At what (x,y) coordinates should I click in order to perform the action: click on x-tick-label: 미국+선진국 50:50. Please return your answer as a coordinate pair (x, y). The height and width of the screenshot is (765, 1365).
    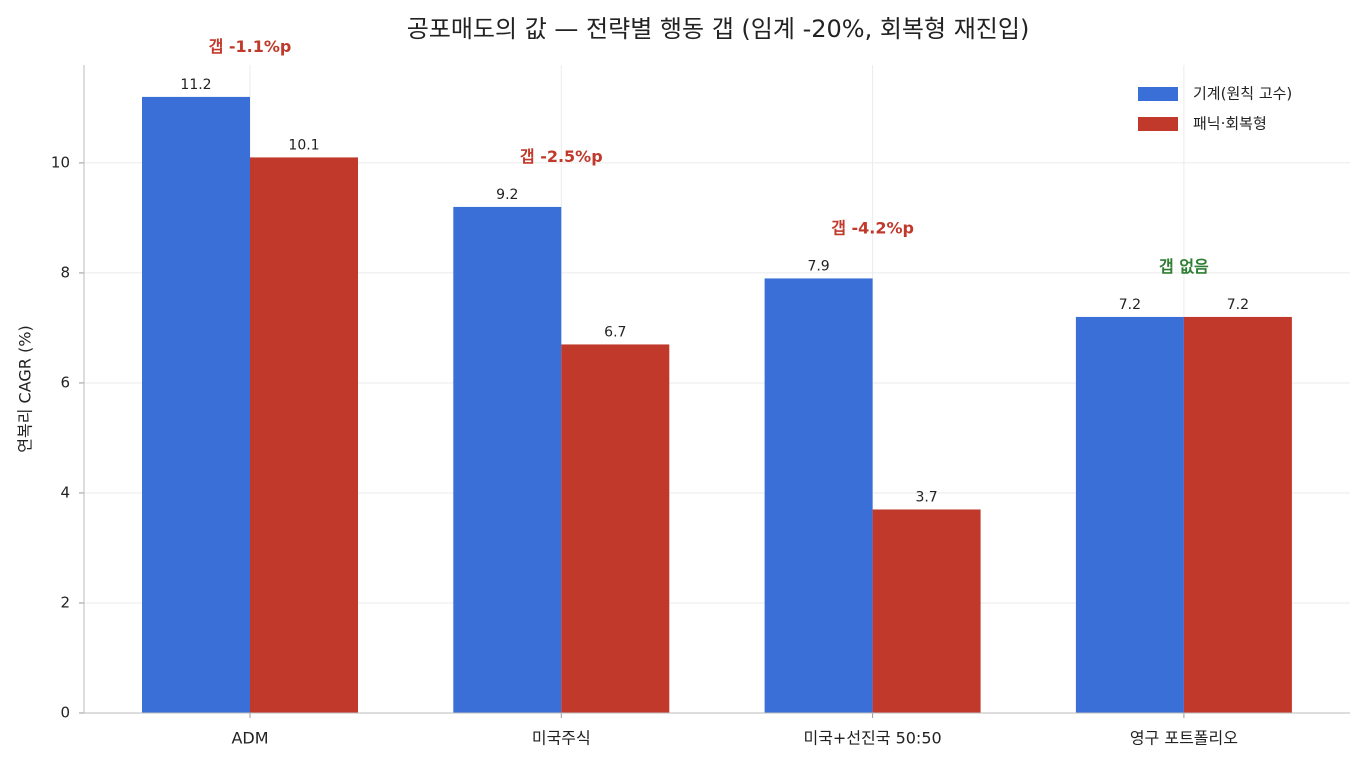
    Looking at the image, I should click on (872, 738).